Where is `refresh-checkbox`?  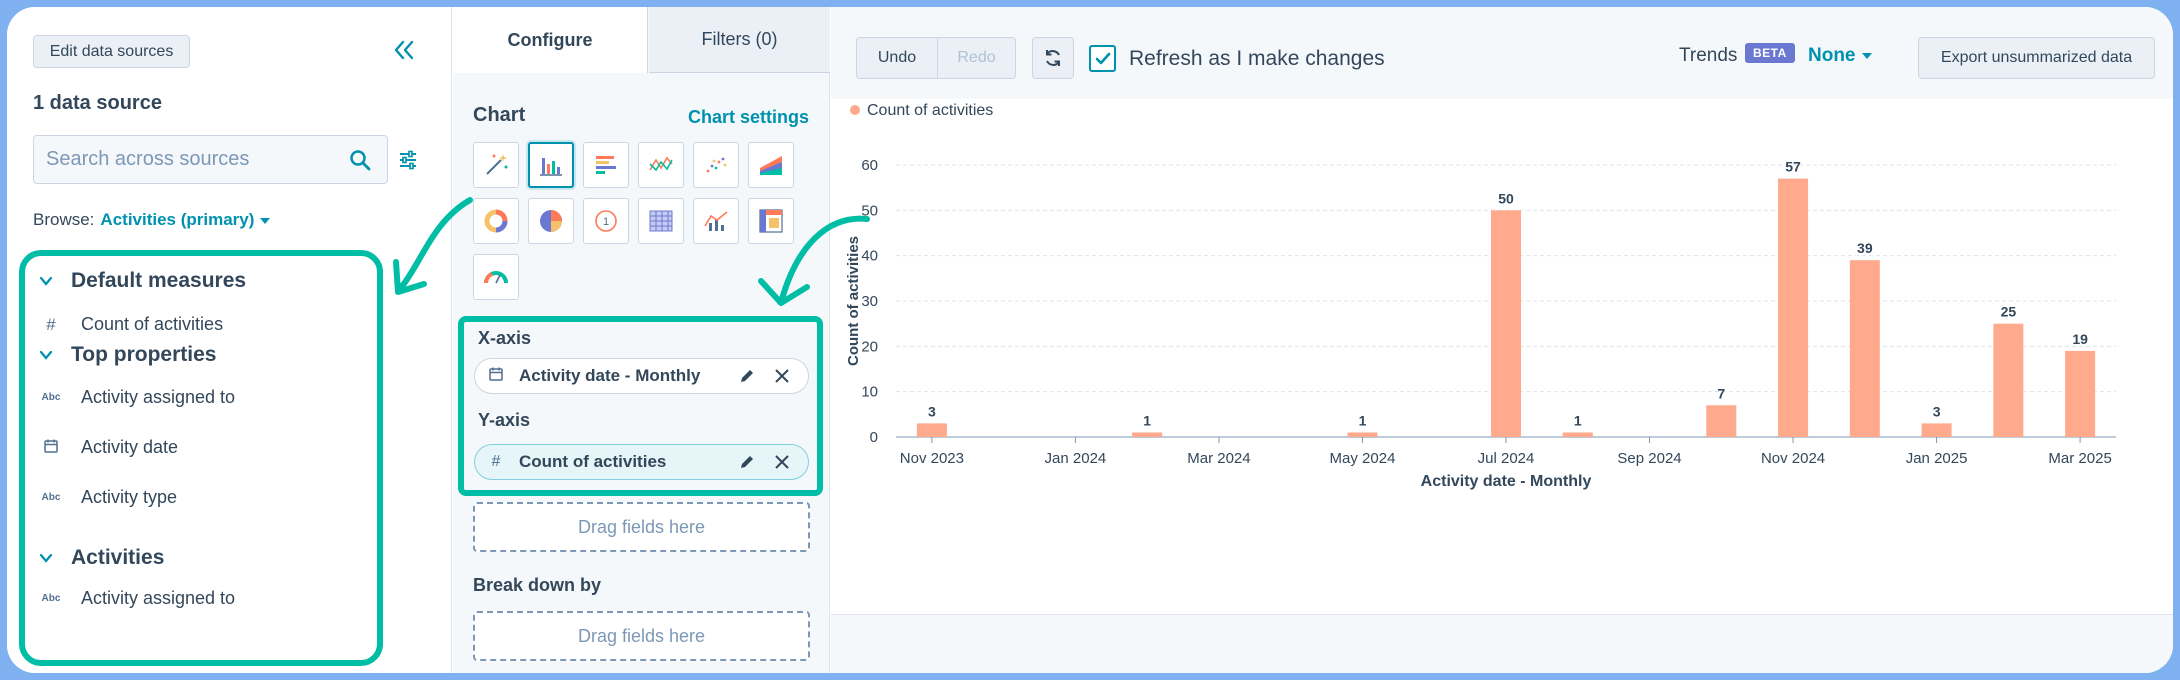 refresh-checkbox is located at coordinates (1102, 58).